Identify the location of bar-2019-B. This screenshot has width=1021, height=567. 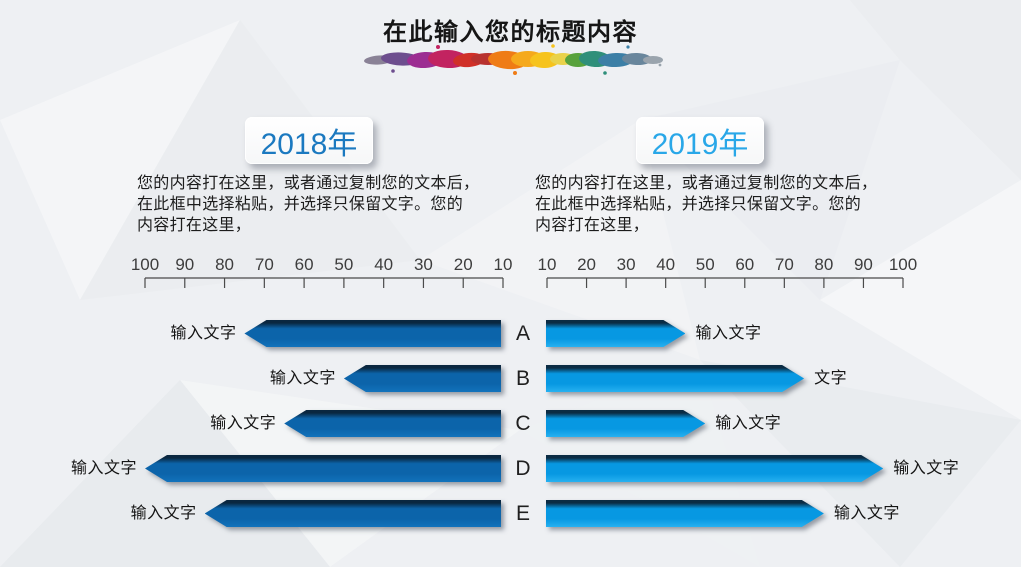
(675, 378).